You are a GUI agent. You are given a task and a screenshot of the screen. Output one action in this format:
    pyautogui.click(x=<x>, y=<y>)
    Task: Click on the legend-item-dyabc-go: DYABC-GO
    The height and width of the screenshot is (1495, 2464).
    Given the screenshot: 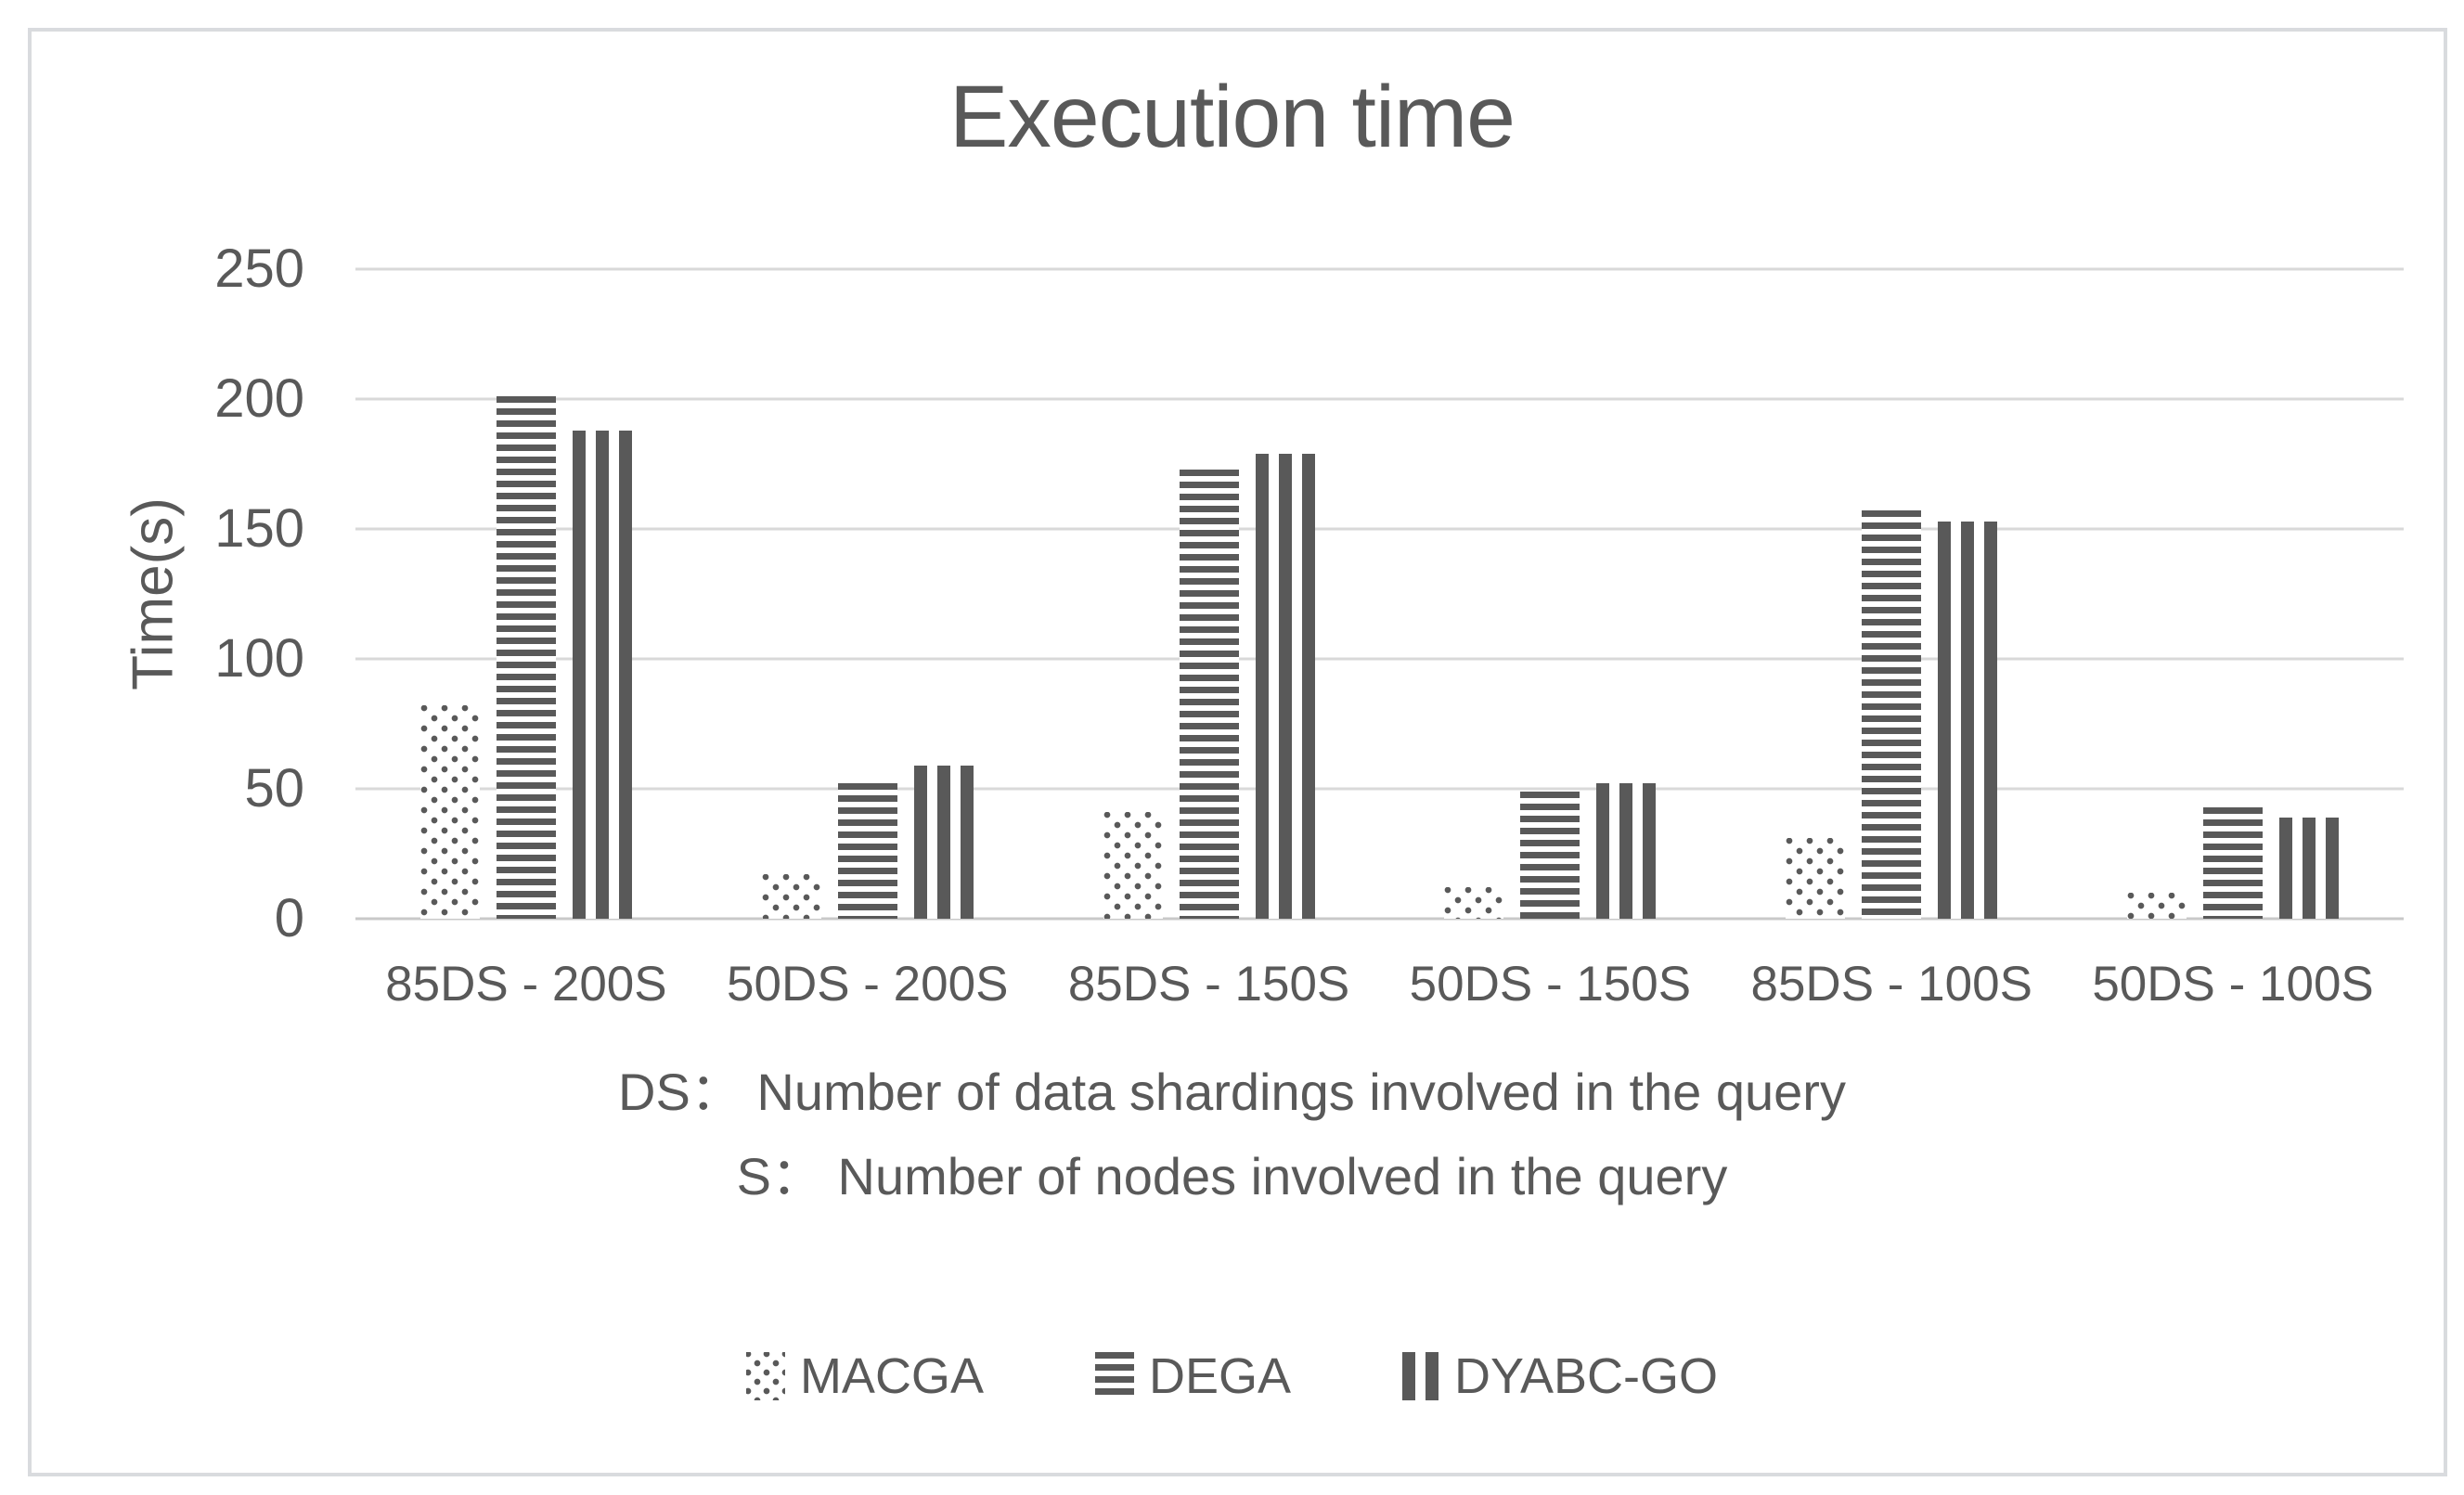 What is the action you would take?
    pyautogui.click(x=1560, y=1376)
    